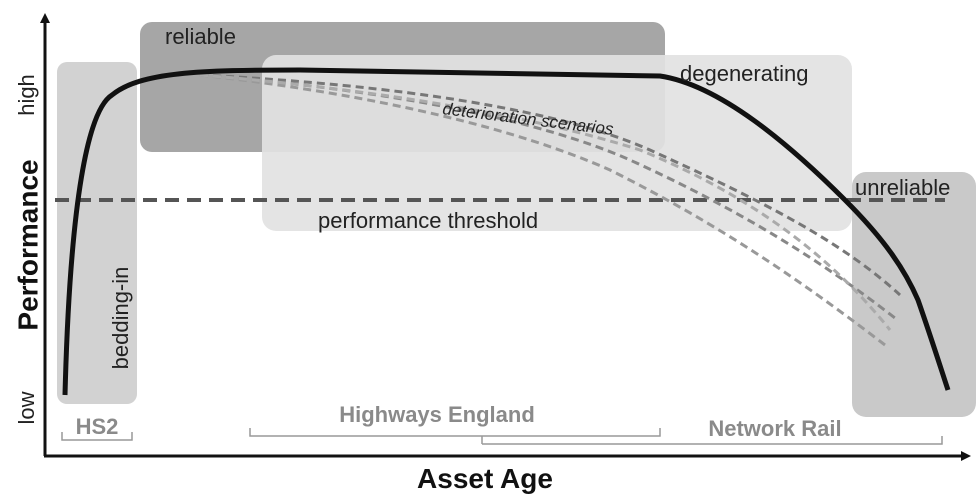 The height and width of the screenshot is (498, 976). What do you see at coordinates (428, 220) in the screenshot?
I see `threshold-label: performance threshold` at bounding box center [428, 220].